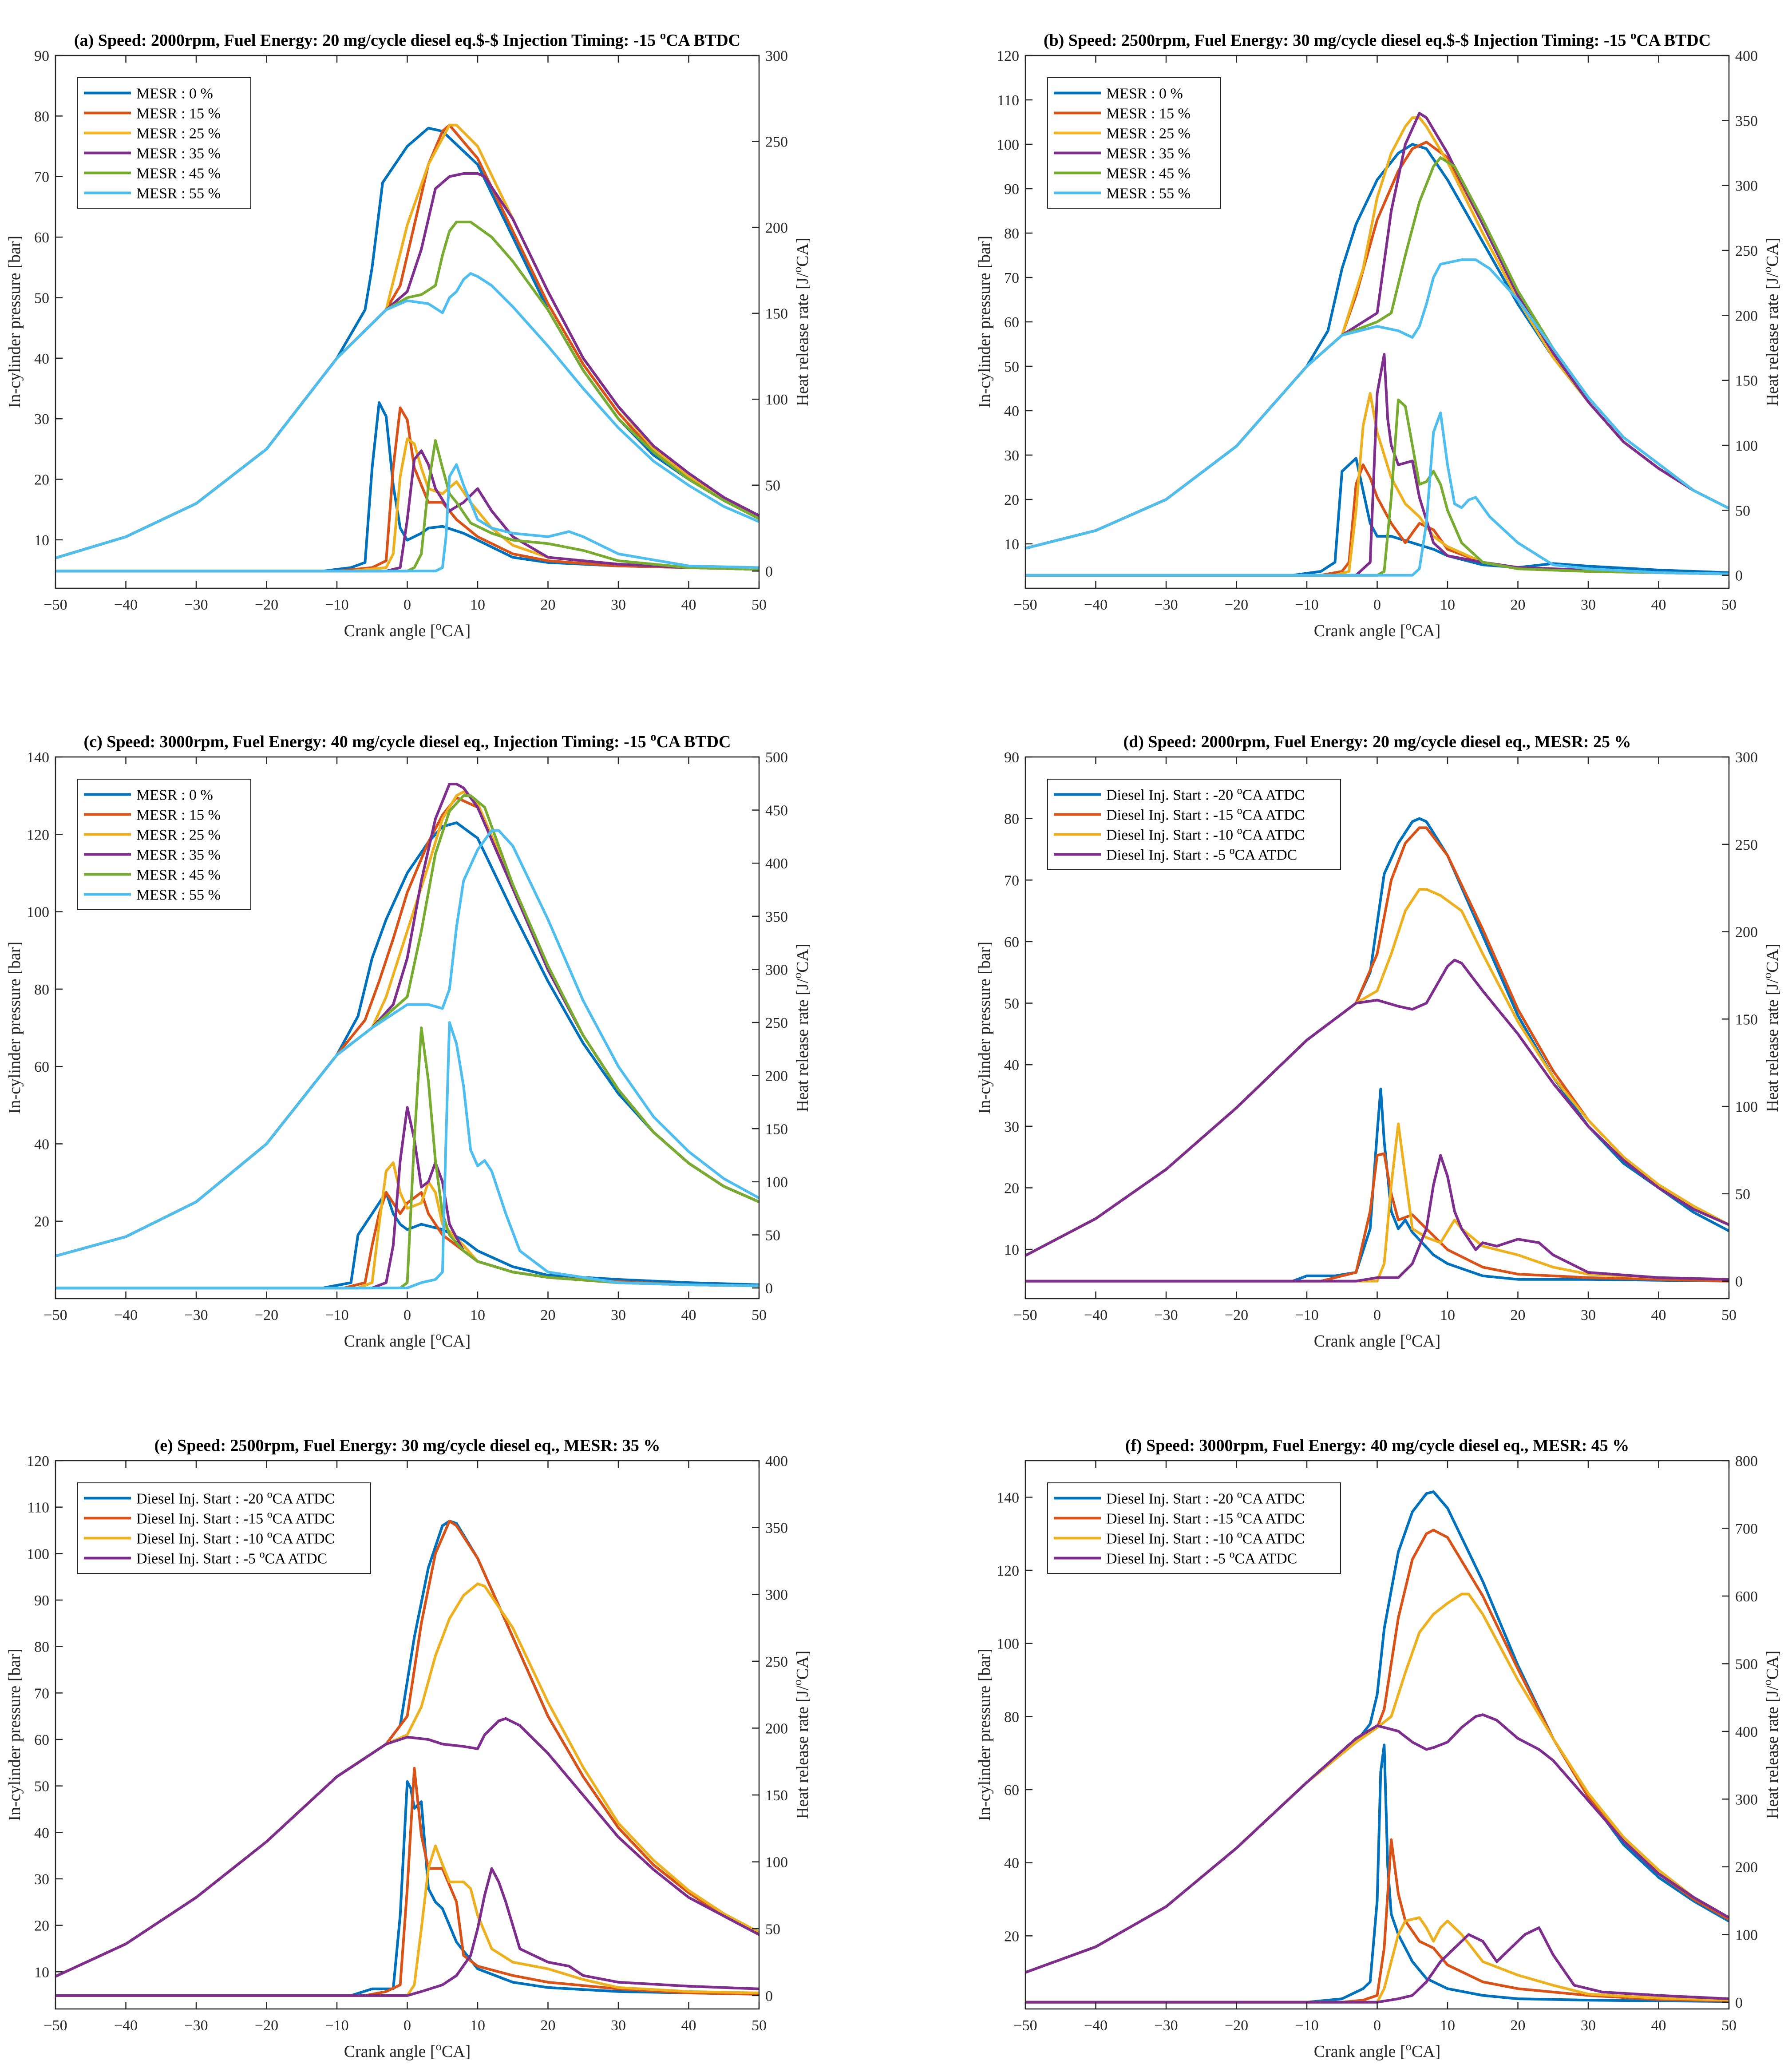  Describe the element at coordinates (1011, 278) in the screenshot. I see `y-tick-label: 70` at that location.